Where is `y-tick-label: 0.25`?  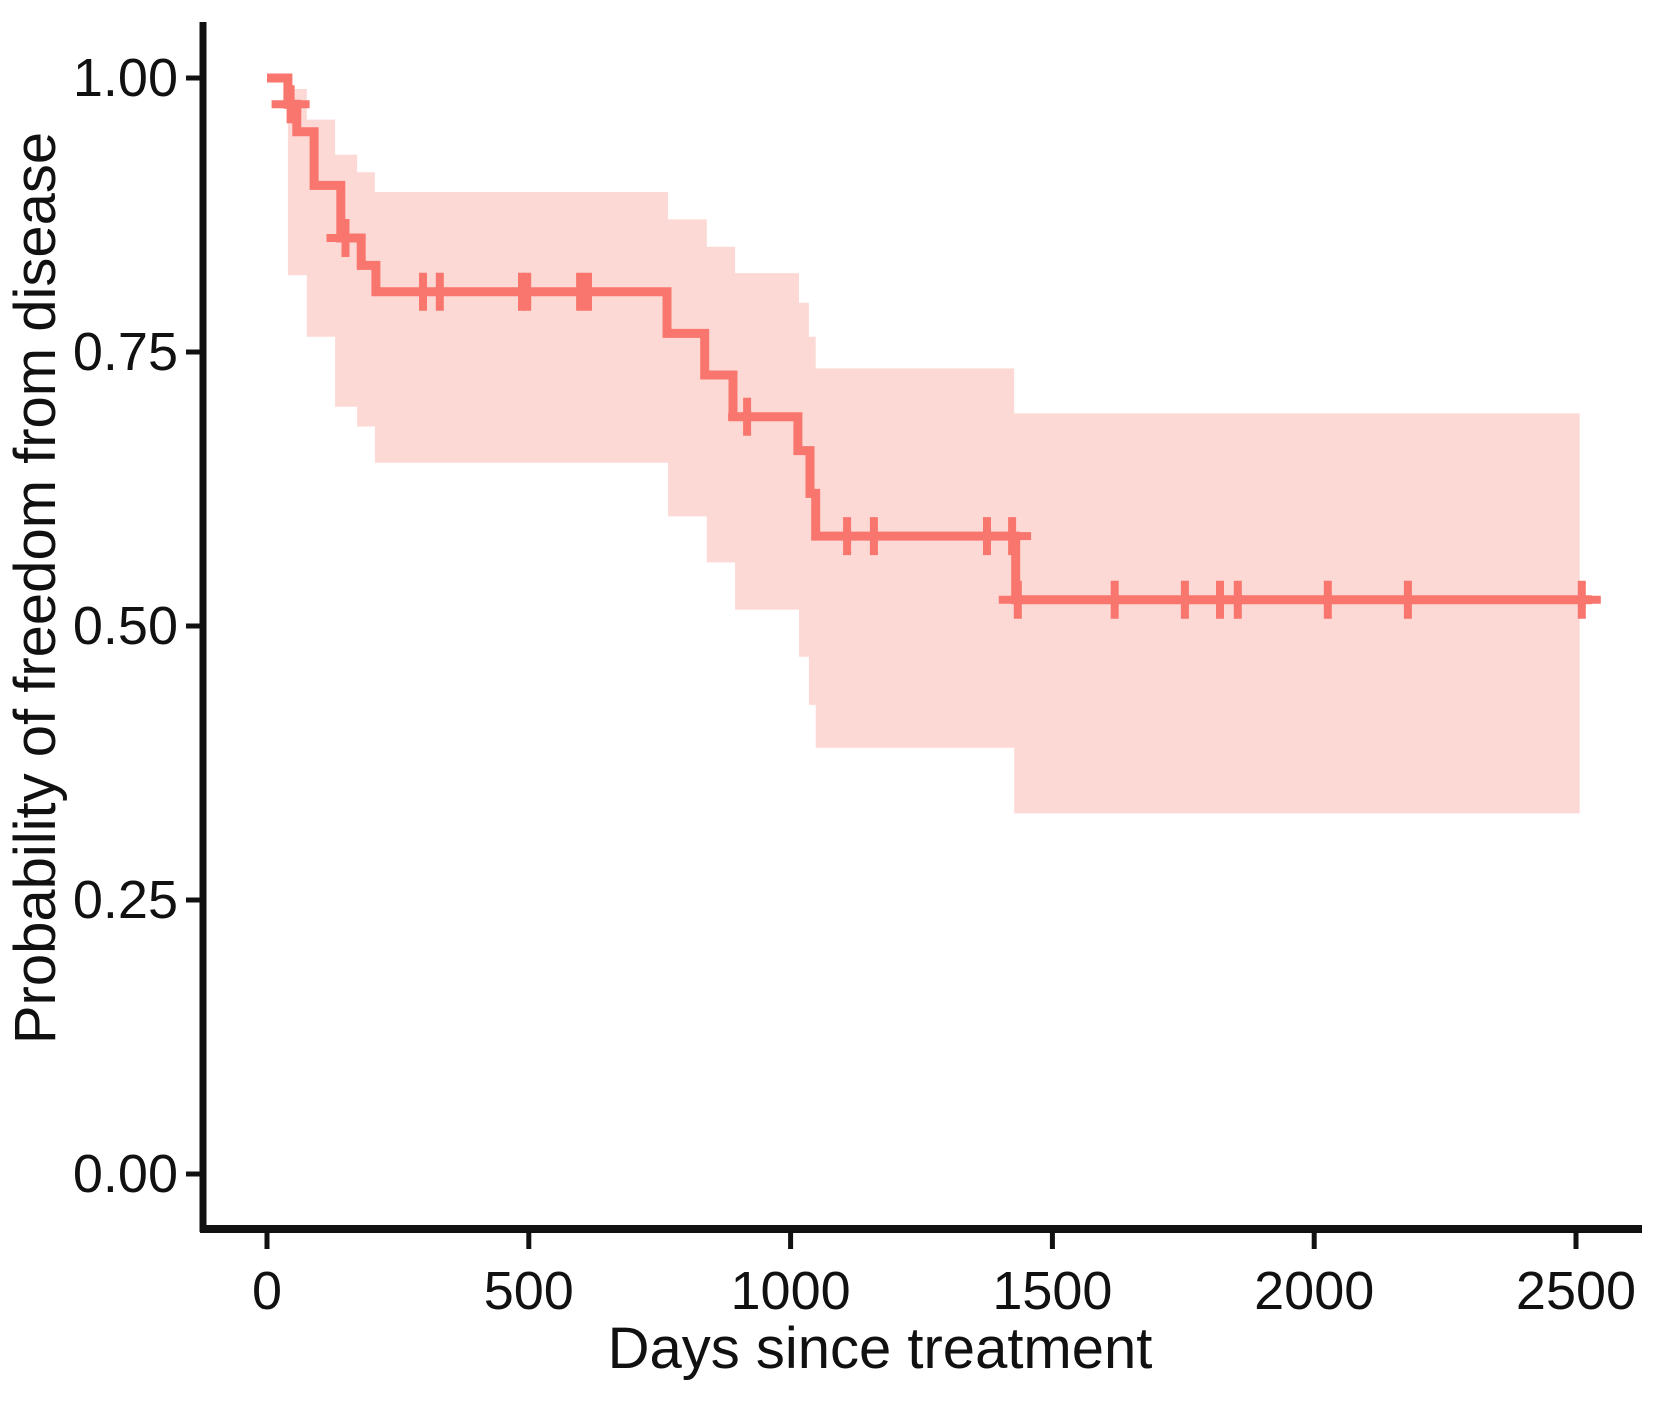 y-tick-label: 0.25 is located at coordinates (125, 900).